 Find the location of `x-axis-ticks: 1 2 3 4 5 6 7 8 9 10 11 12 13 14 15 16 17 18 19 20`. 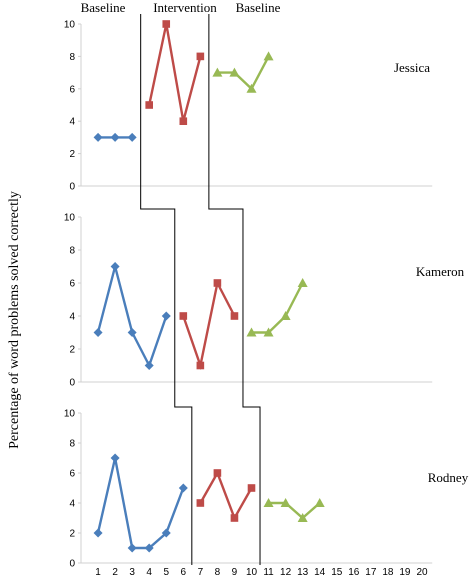

x-axis-ticks: 1 2 3 4 5 6 7 8 9 10 11 12 13 14 15 16 17 18 19 20 is located at coordinates (261, 572).